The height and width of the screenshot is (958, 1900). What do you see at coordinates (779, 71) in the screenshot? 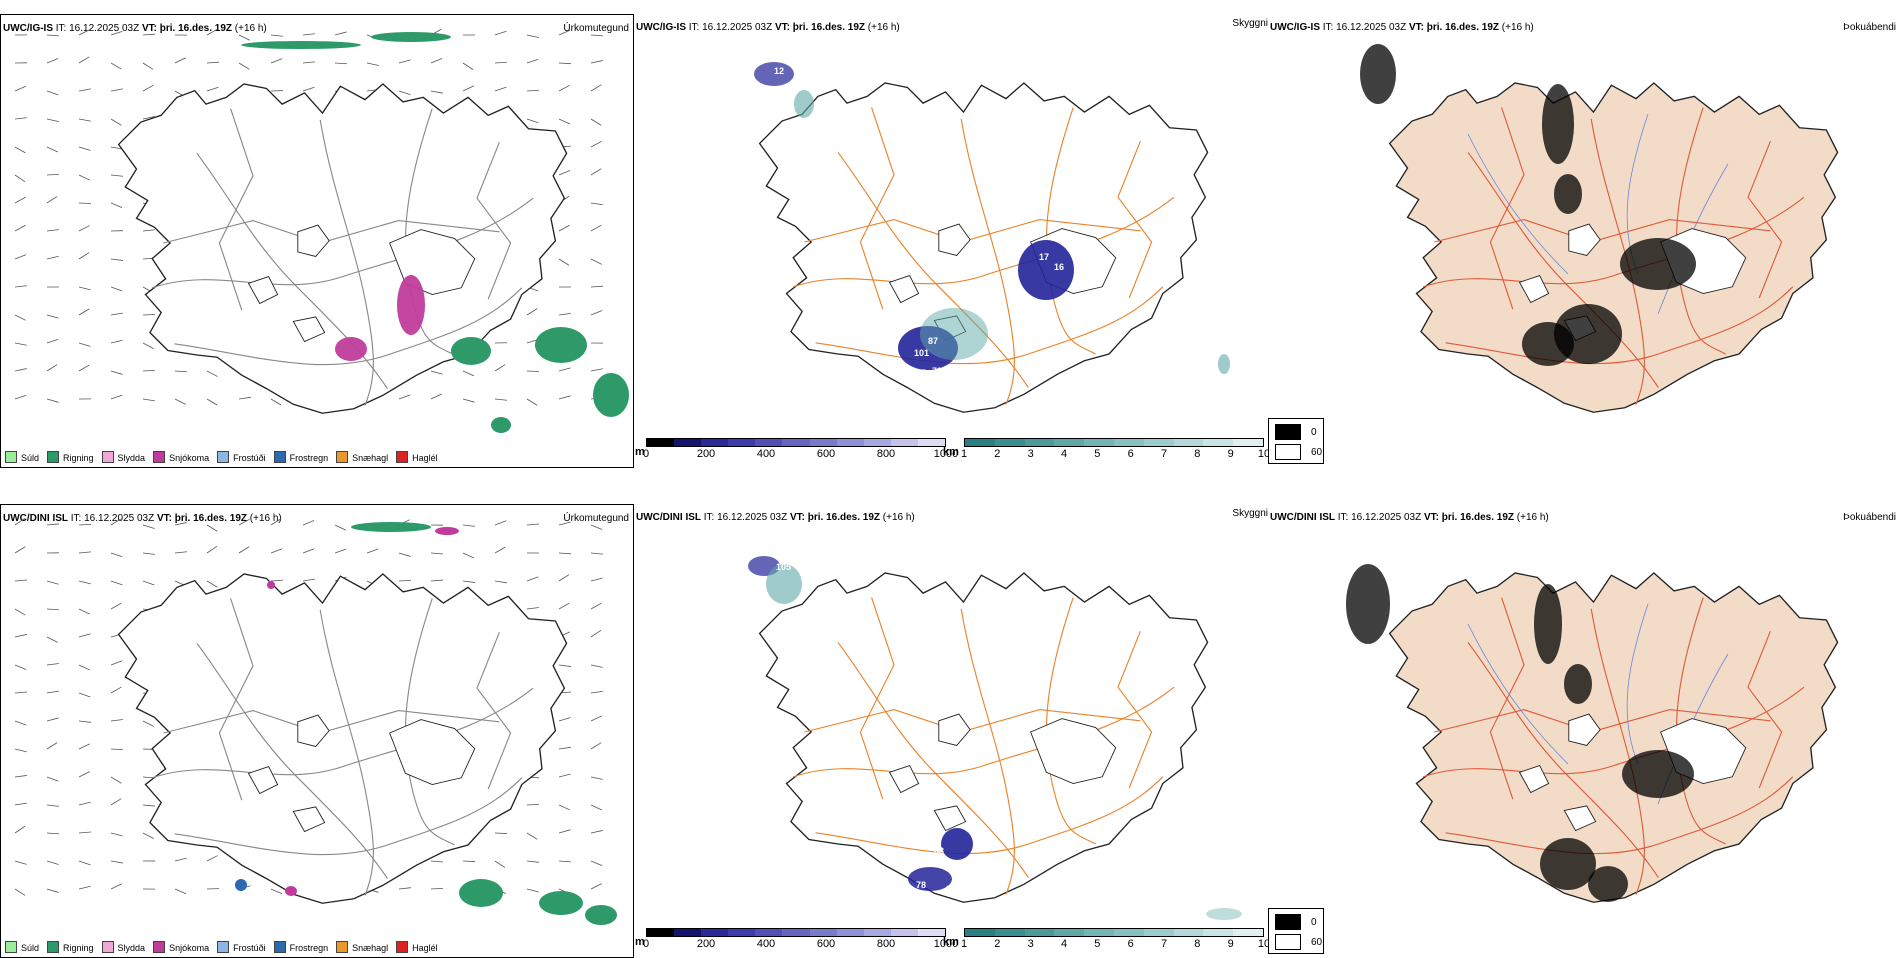
I see `cloud-base-label: 12` at bounding box center [779, 71].